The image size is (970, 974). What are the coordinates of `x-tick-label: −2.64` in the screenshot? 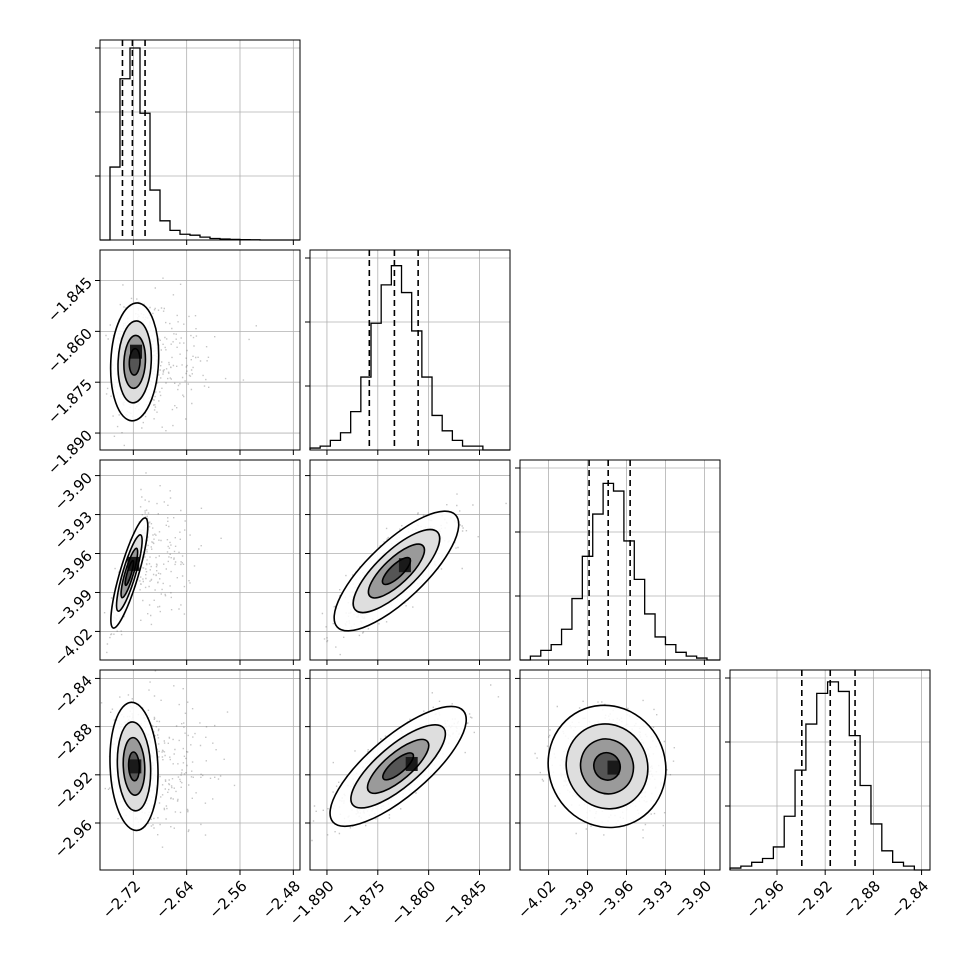 It's located at (174, 899).